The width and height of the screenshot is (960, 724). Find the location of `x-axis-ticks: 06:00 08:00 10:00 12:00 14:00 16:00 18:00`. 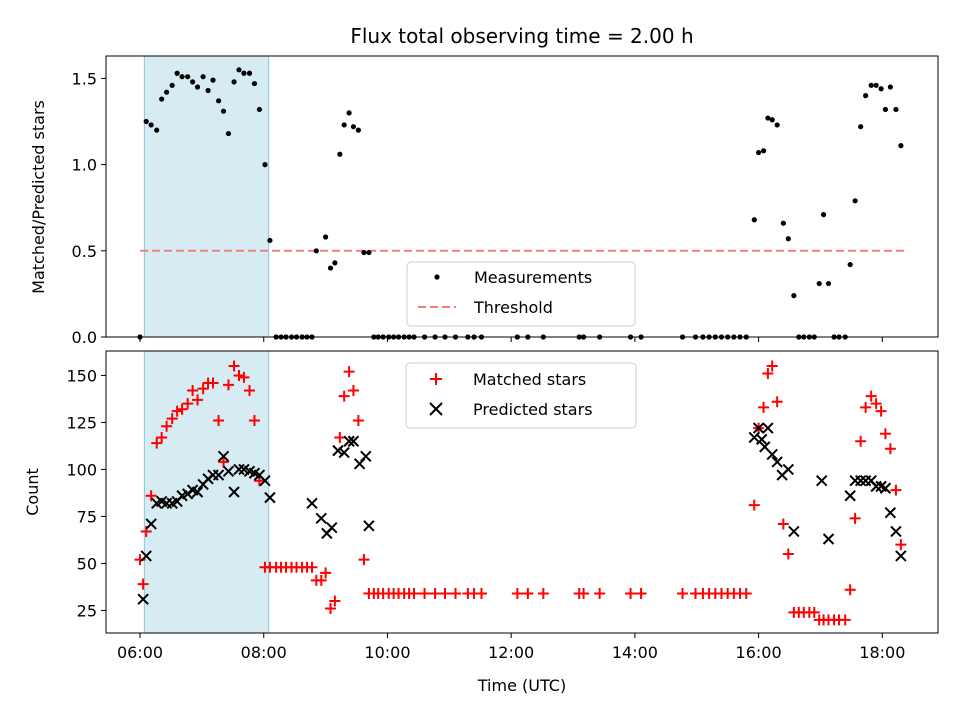

x-axis-ticks: 06:00 08:00 10:00 12:00 14:00 16:00 18:00 is located at coordinates (511, 647).